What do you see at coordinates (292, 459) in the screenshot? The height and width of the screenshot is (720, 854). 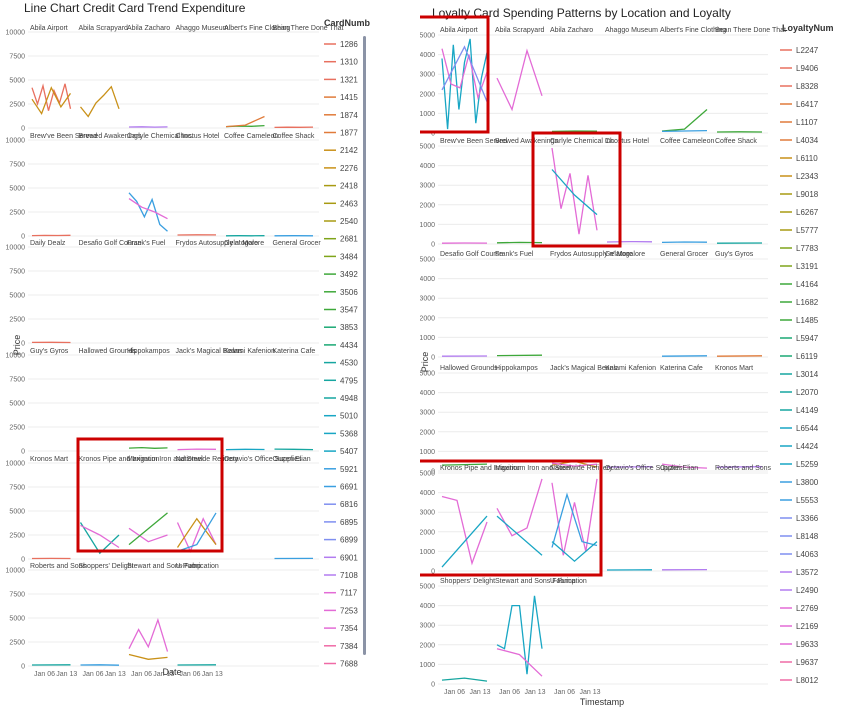 I see `facet-strip-label: Ouzeri Elian` at bounding box center [292, 459].